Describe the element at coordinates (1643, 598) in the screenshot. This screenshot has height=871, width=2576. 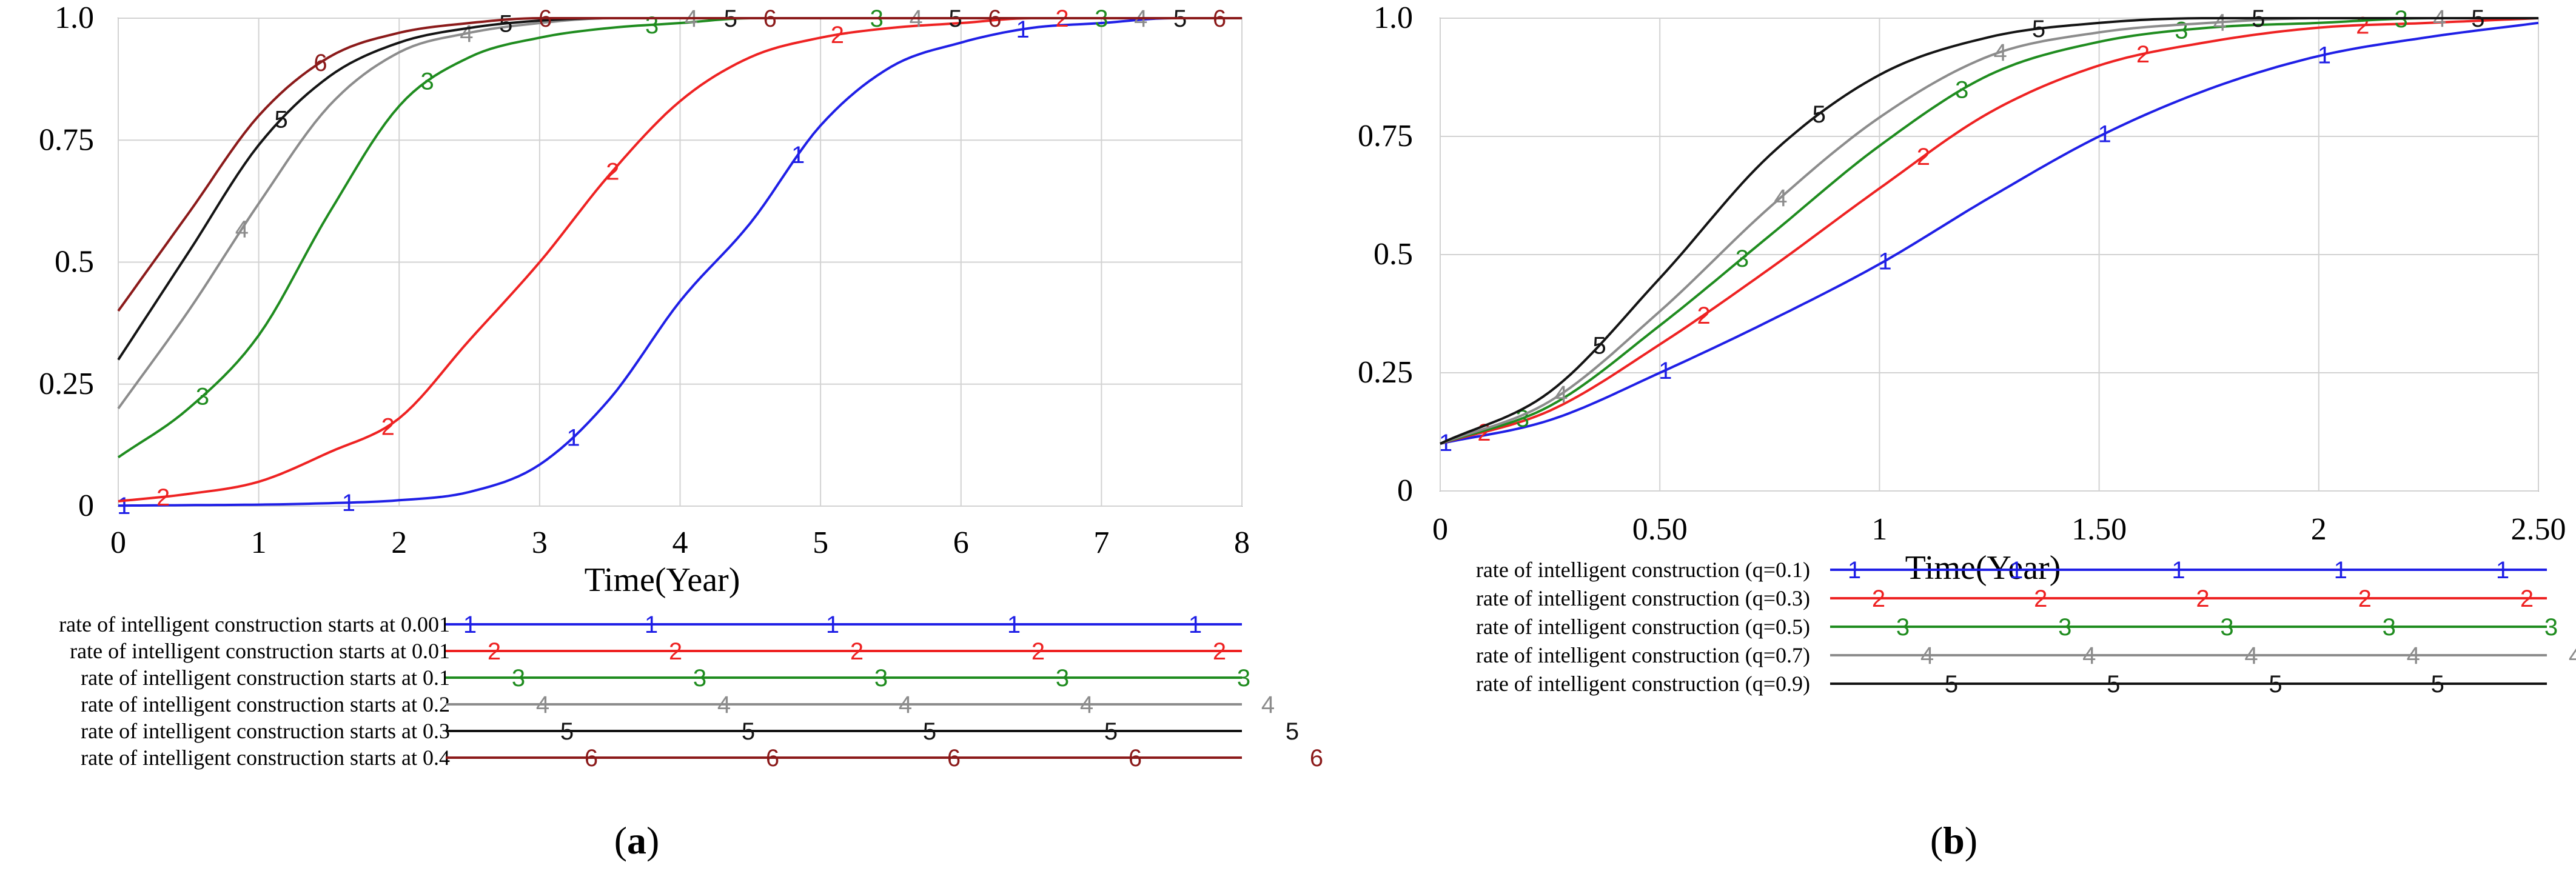
I see `chart-b-legend-label: rate of intelligent construction (q=0.3)` at that location.